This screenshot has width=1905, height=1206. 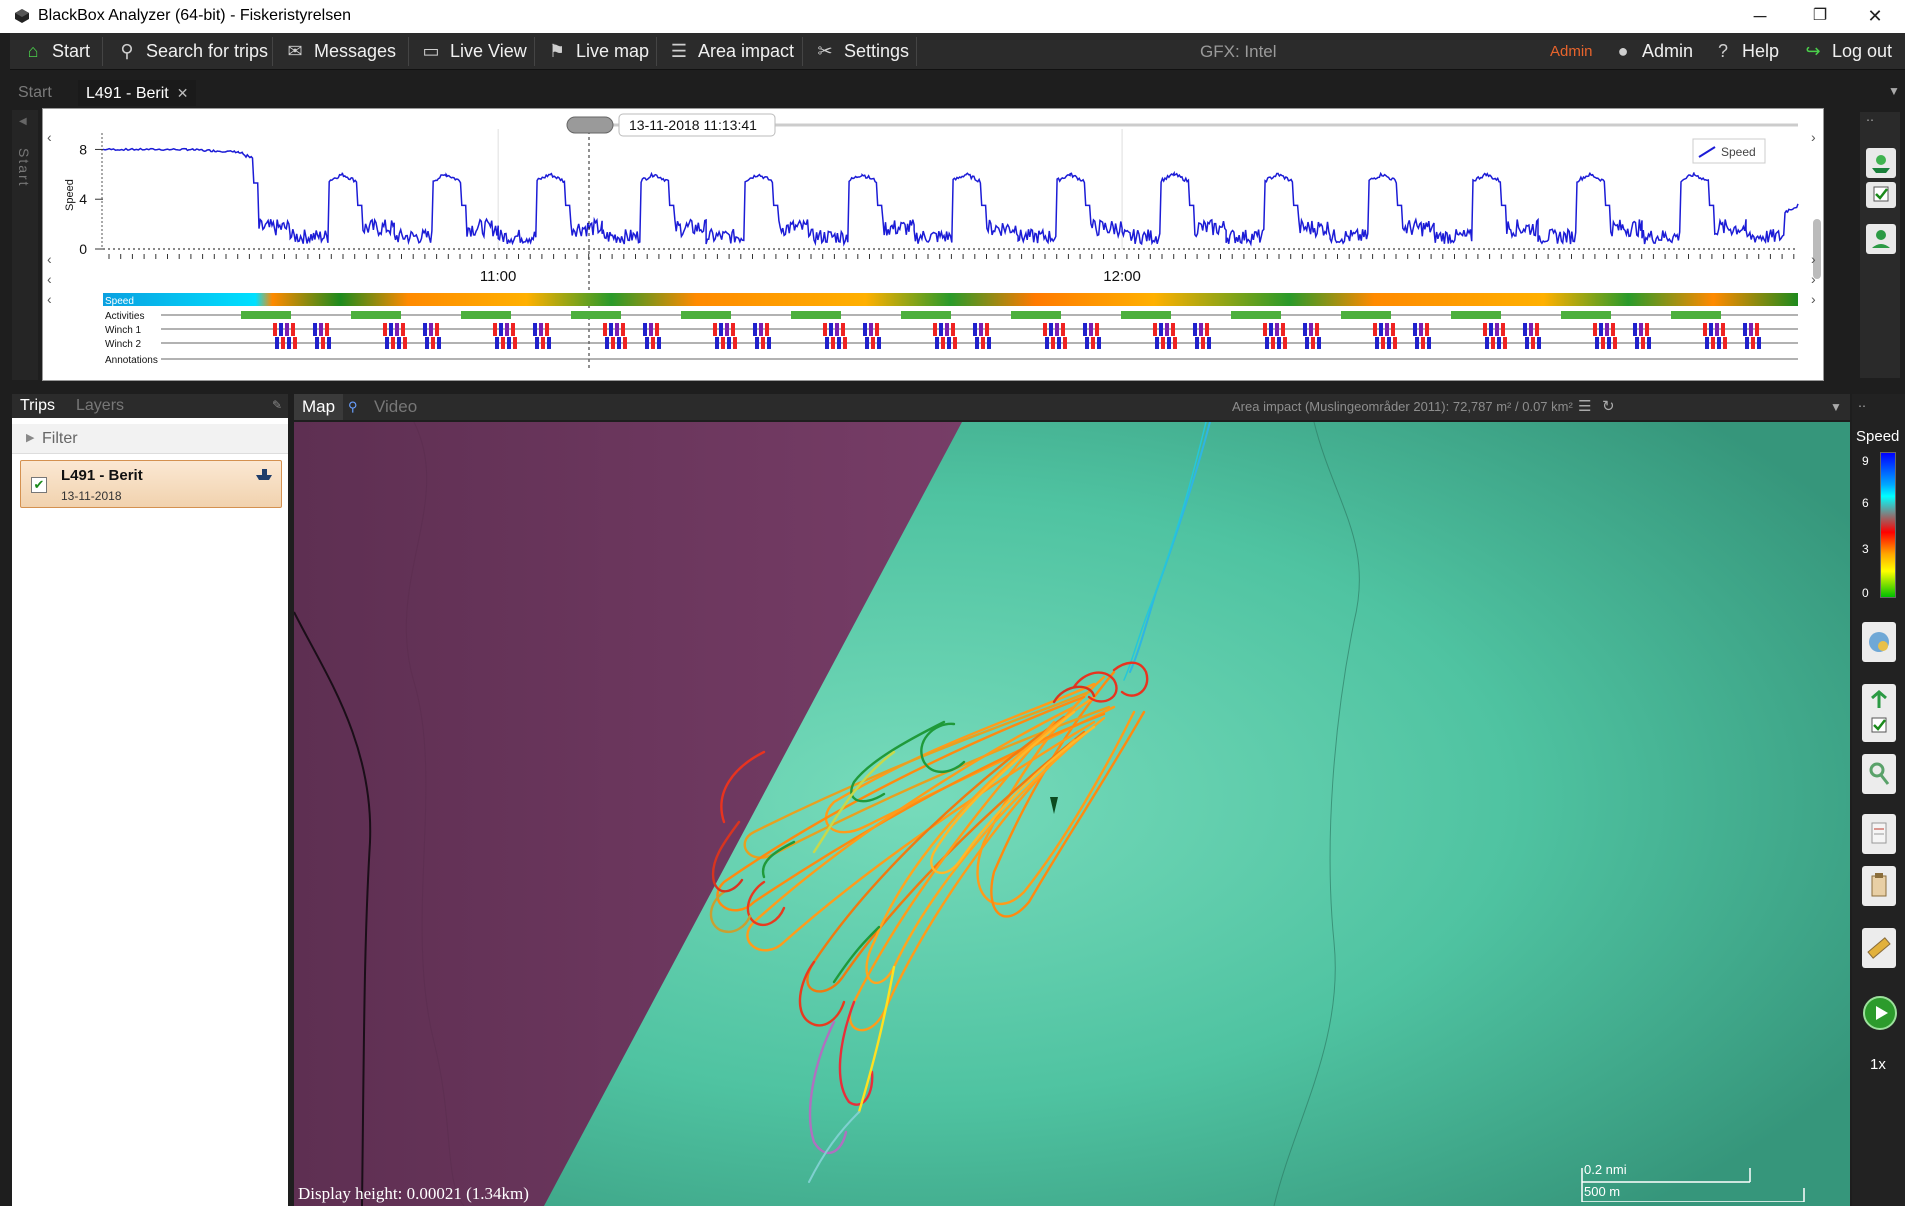 I want to click on toggle-check-button, so click(x=1881, y=195).